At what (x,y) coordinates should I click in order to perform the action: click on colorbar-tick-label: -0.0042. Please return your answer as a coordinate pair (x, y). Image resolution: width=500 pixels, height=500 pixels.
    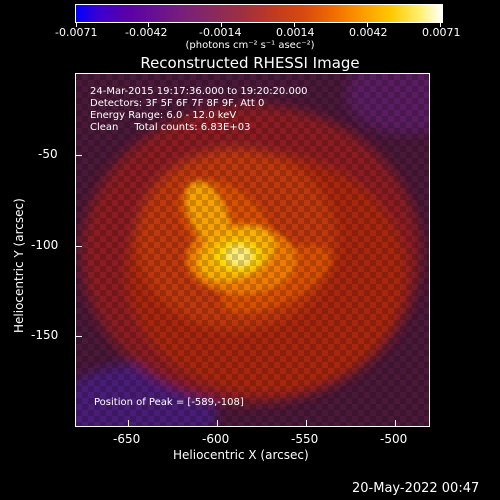
    Looking at the image, I should click on (146, 32).